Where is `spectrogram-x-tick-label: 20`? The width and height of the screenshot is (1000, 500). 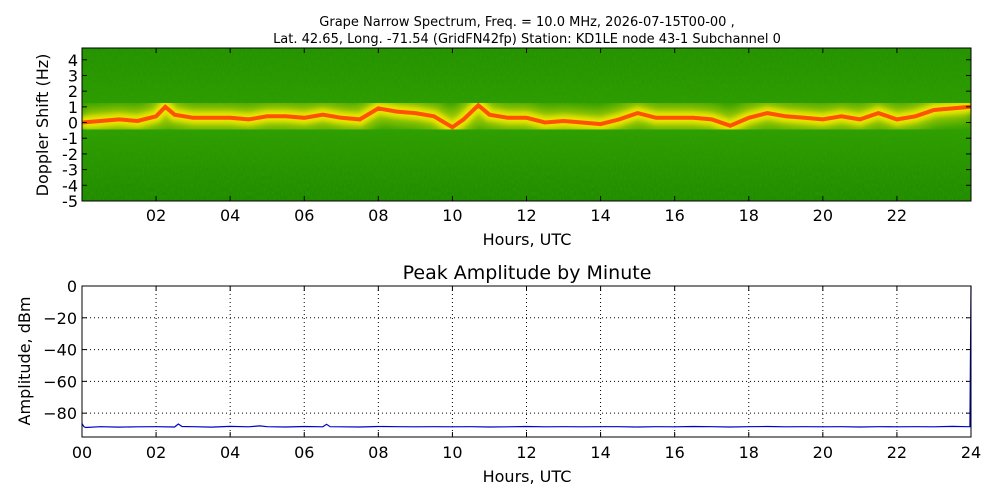
spectrogram-x-tick-label: 20 is located at coordinates (823, 215).